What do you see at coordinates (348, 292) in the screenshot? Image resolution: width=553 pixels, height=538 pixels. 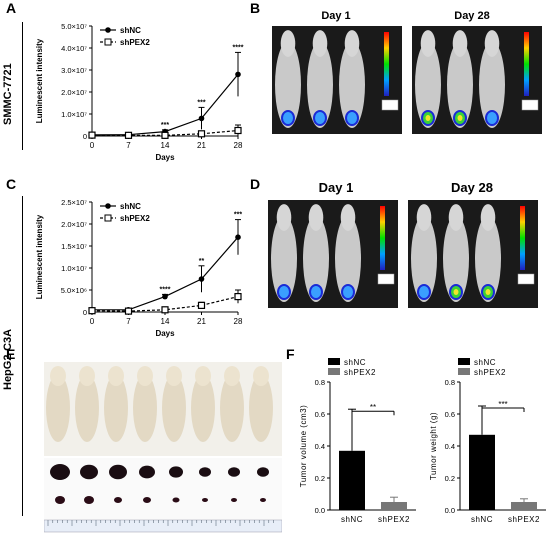 I see `tumor-signal-day1-3-mid` at bounding box center [348, 292].